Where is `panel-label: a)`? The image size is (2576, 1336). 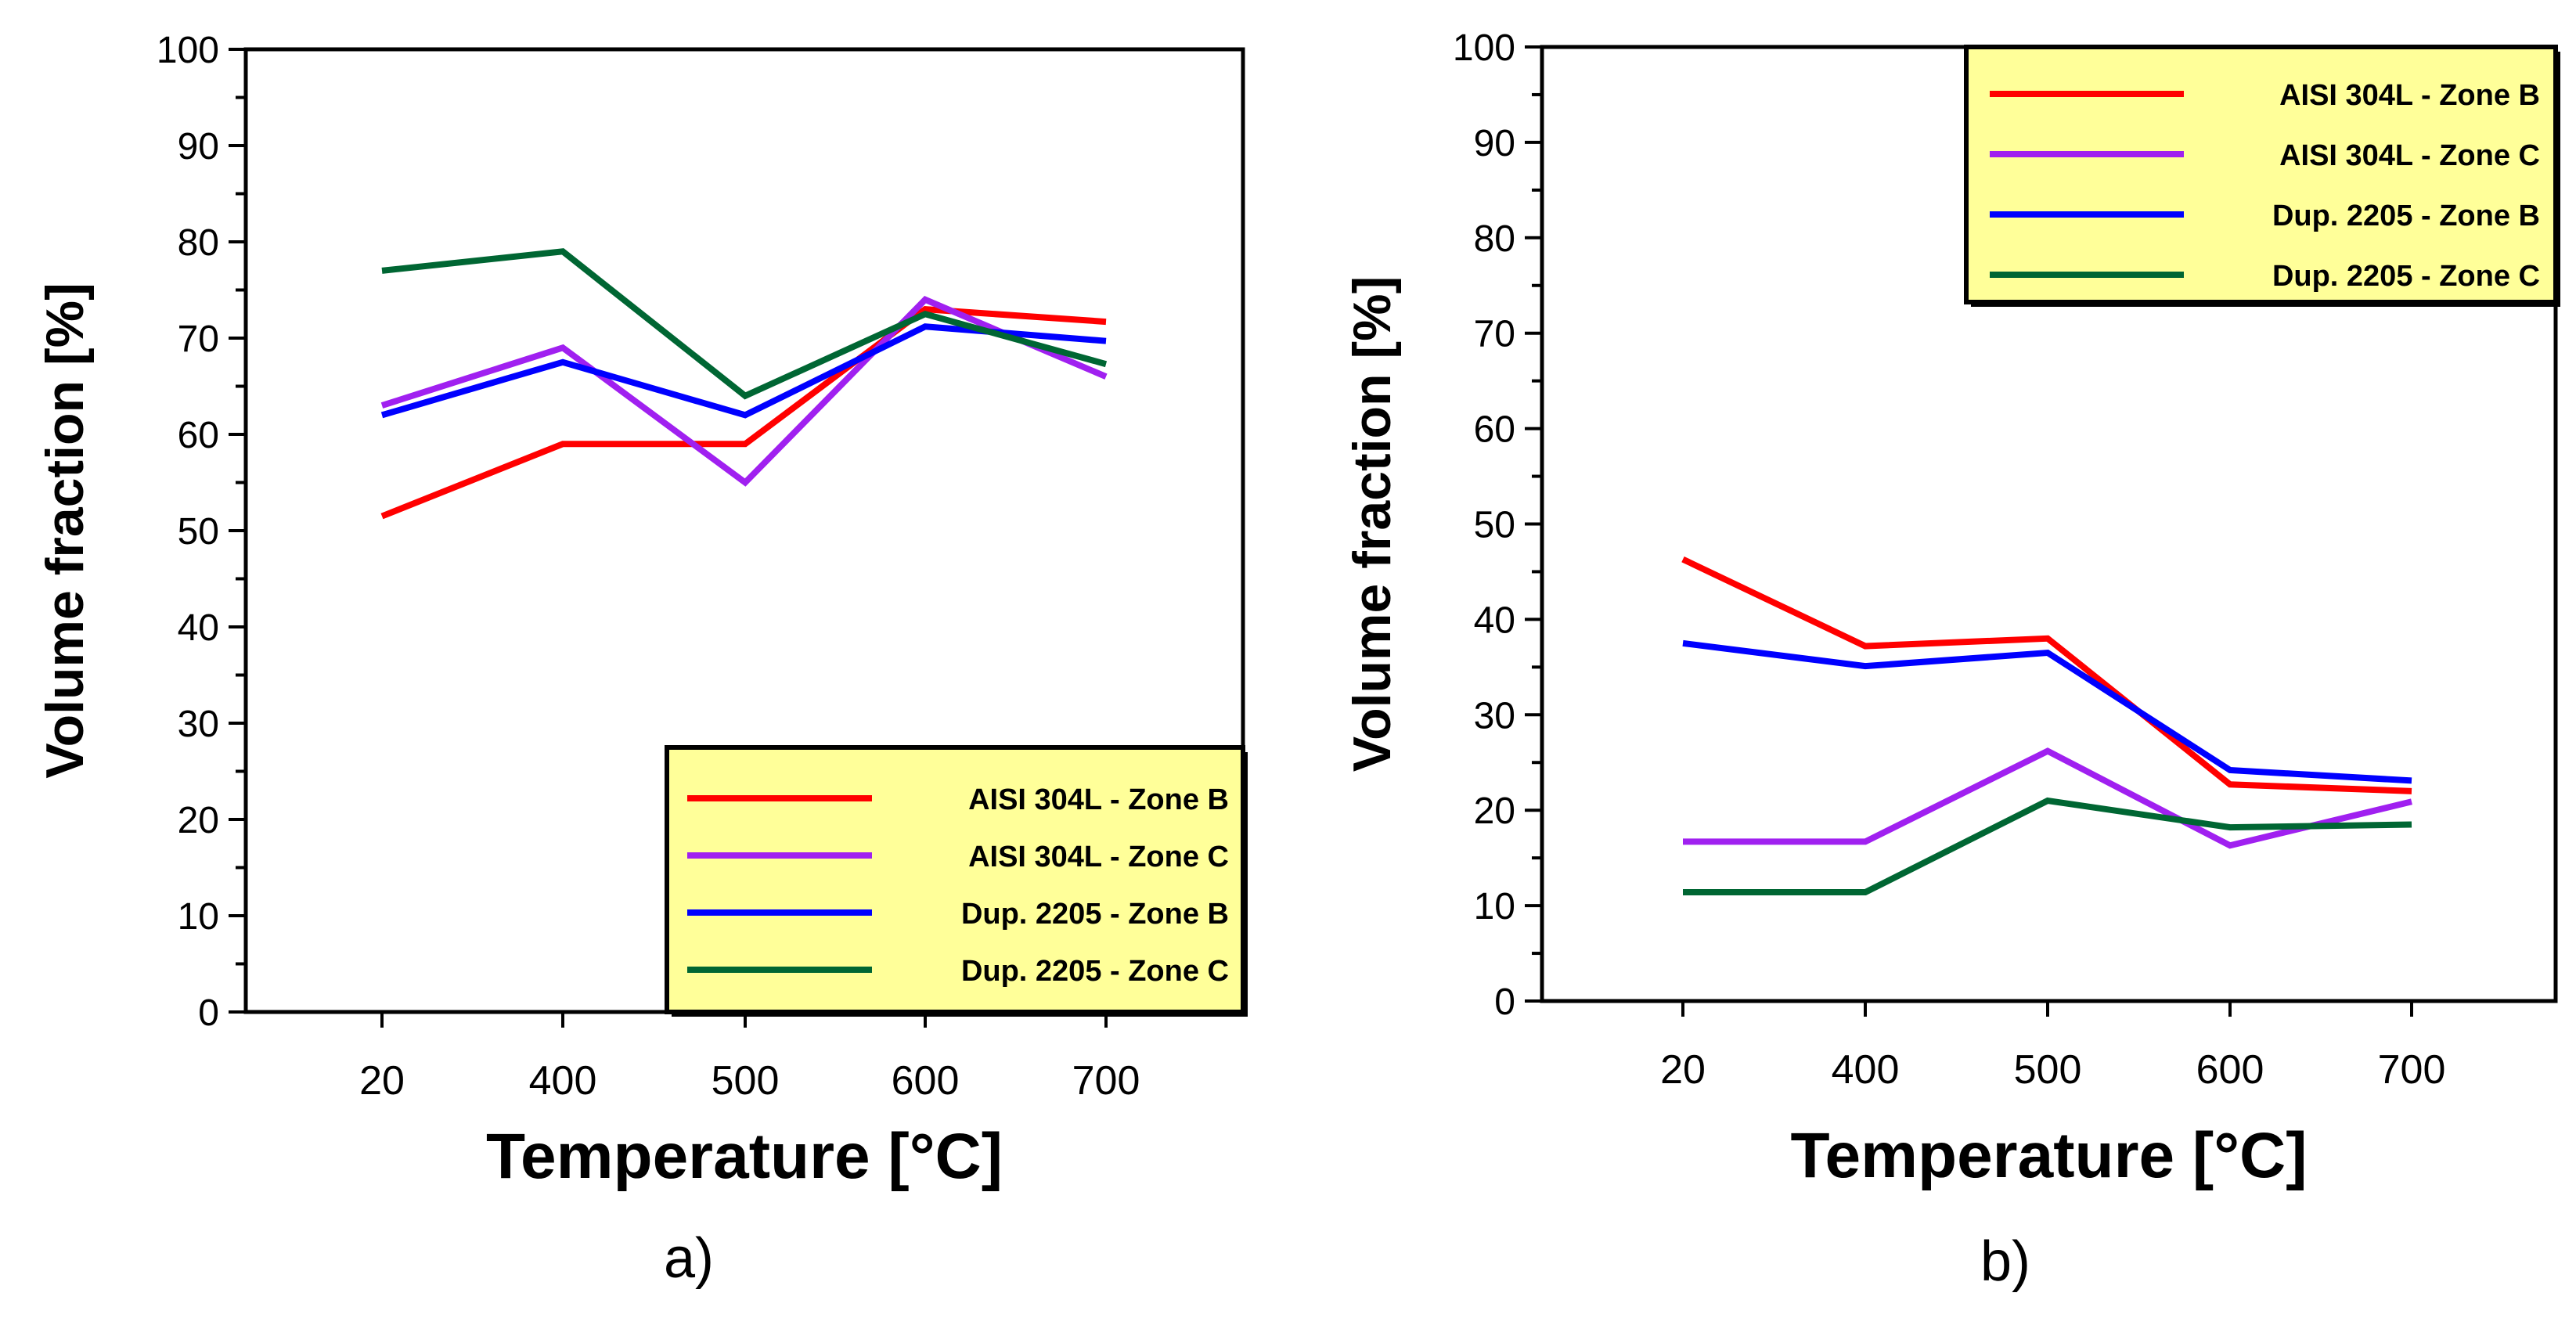
panel-label: a) is located at coordinates (689, 1258).